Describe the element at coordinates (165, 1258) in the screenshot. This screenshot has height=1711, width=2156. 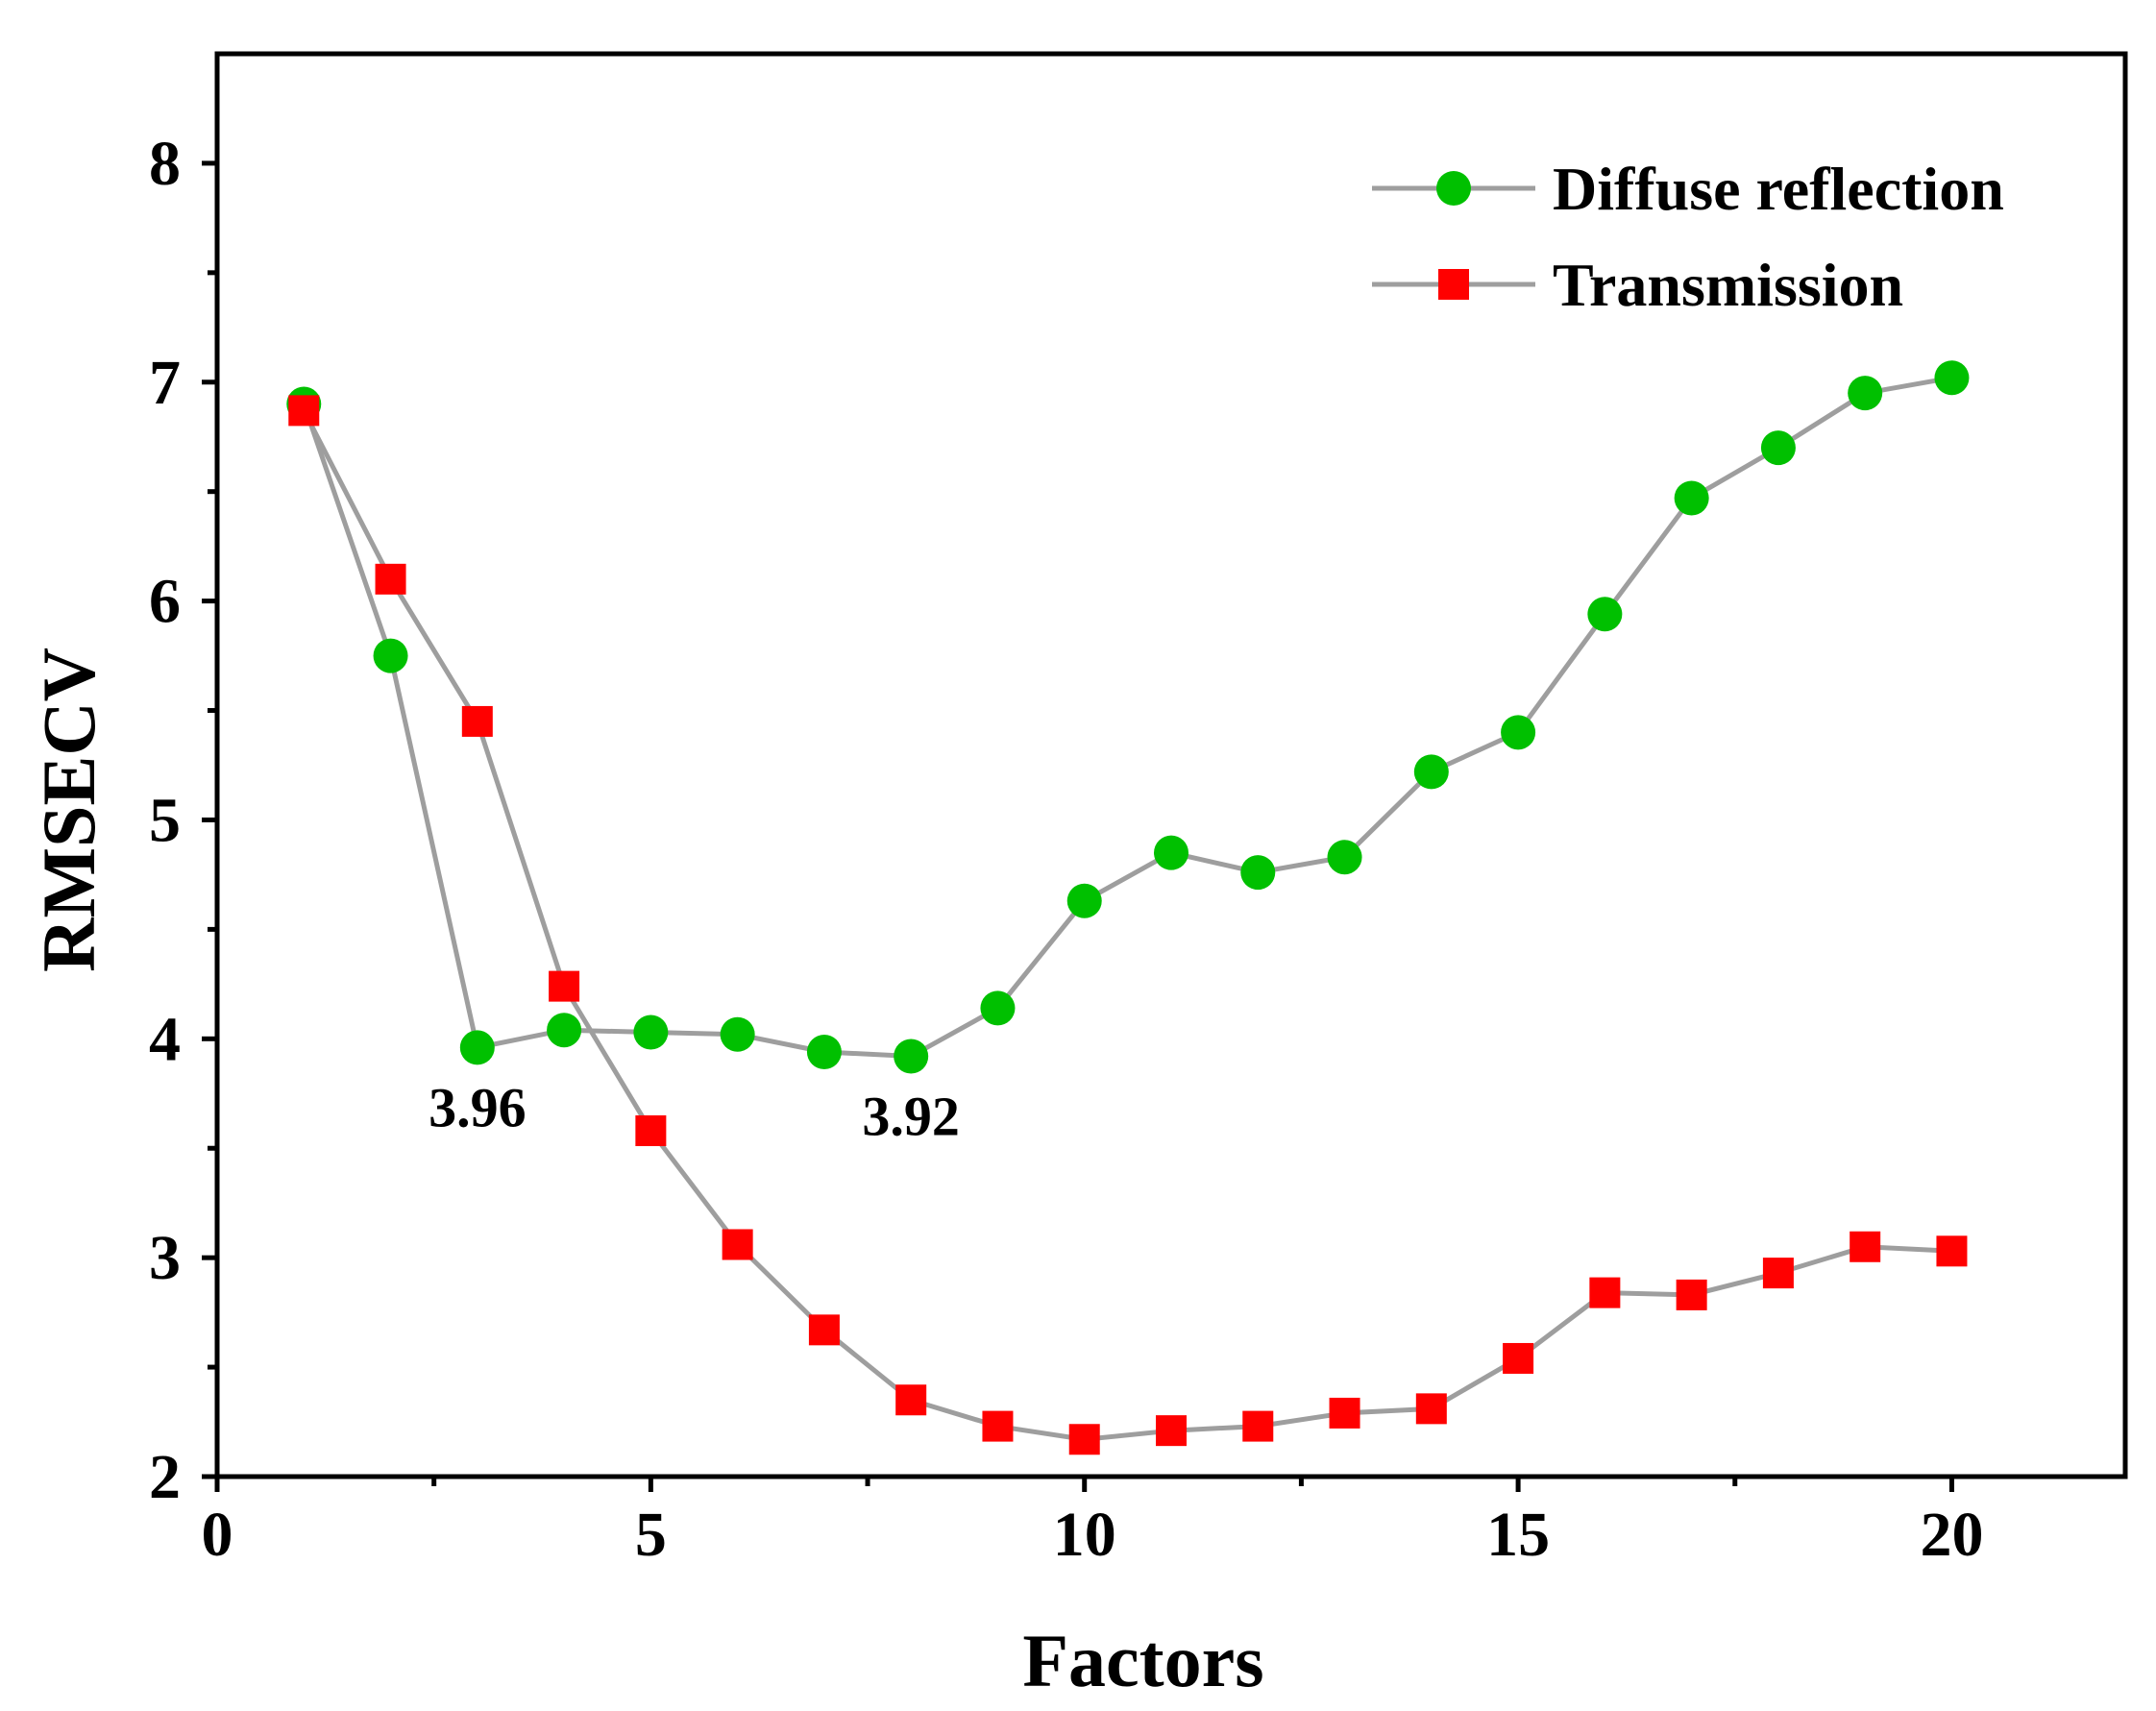
I see `y-tick-label: 3` at that location.